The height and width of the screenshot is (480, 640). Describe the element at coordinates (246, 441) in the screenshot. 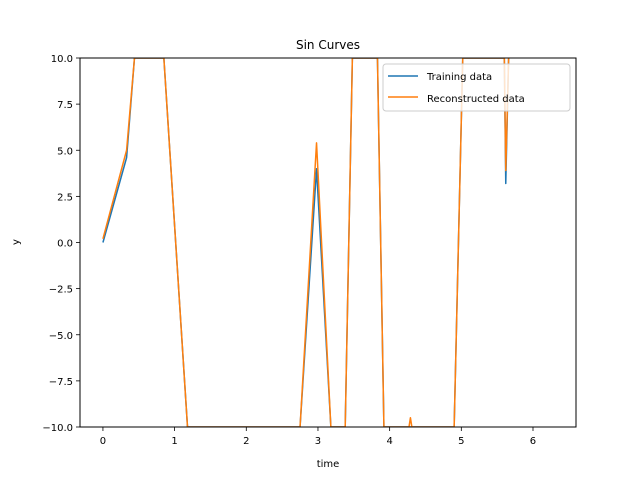

I see `x-tick-label: 2` at that location.